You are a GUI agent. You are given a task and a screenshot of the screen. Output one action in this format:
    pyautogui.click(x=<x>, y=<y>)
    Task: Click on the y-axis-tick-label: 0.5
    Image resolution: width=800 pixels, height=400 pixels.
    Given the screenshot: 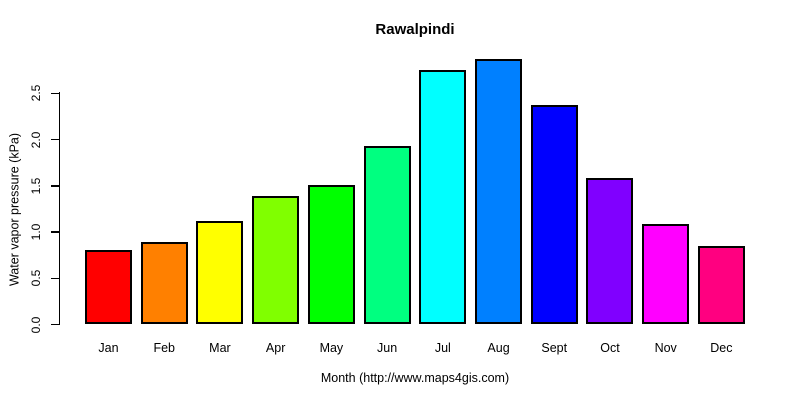 What is the action you would take?
    pyautogui.click(x=36, y=278)
    